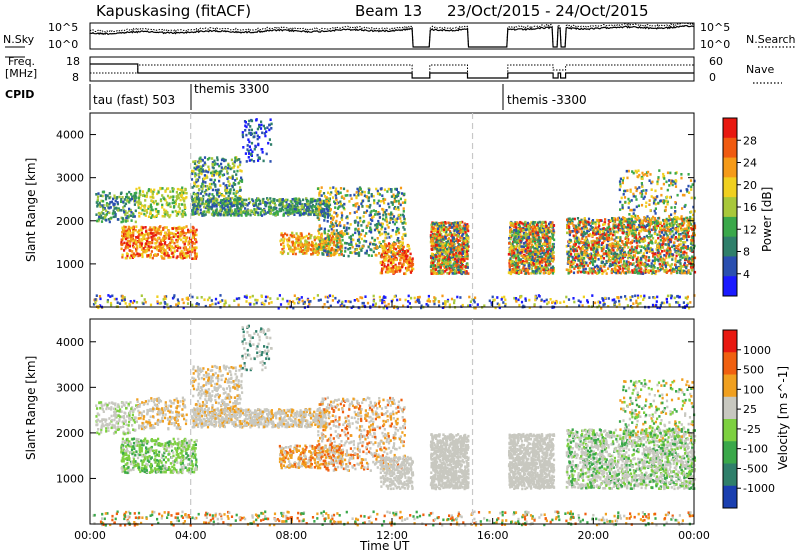 The image size is (800, 554). I want to click on powerData-cell-1920, so click(313, 245).